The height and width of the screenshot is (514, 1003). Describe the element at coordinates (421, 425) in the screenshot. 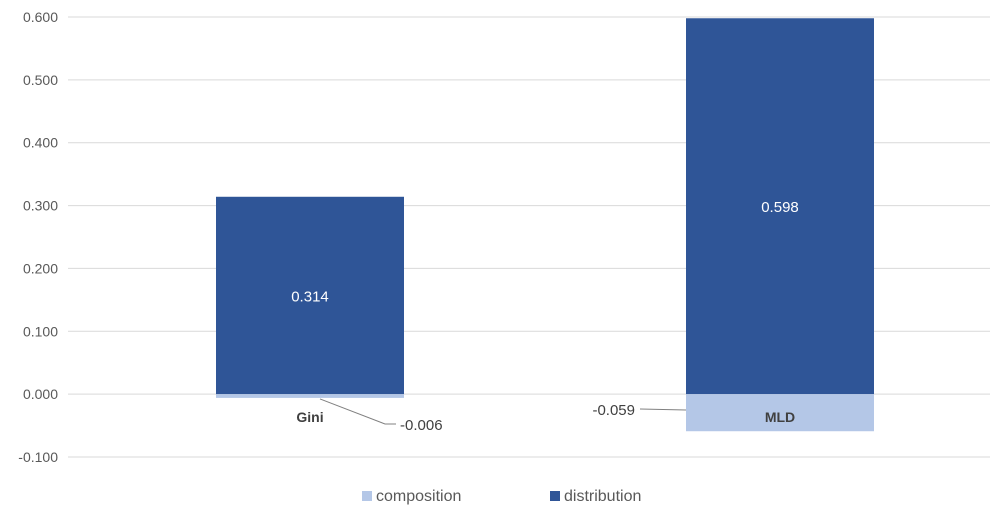

I see `data-label-composition: -0.006` at that location.